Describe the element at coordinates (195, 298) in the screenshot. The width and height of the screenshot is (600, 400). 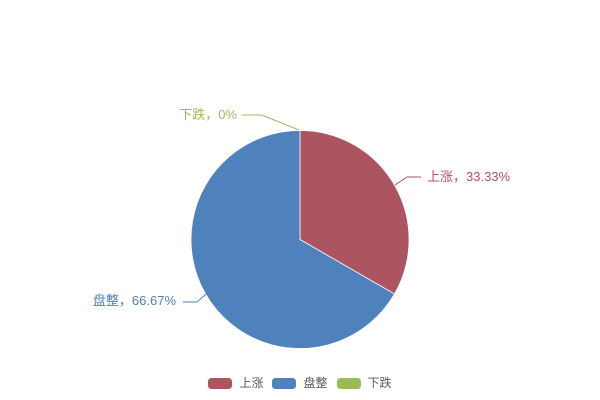
I see `leader-line-flat` at that location.